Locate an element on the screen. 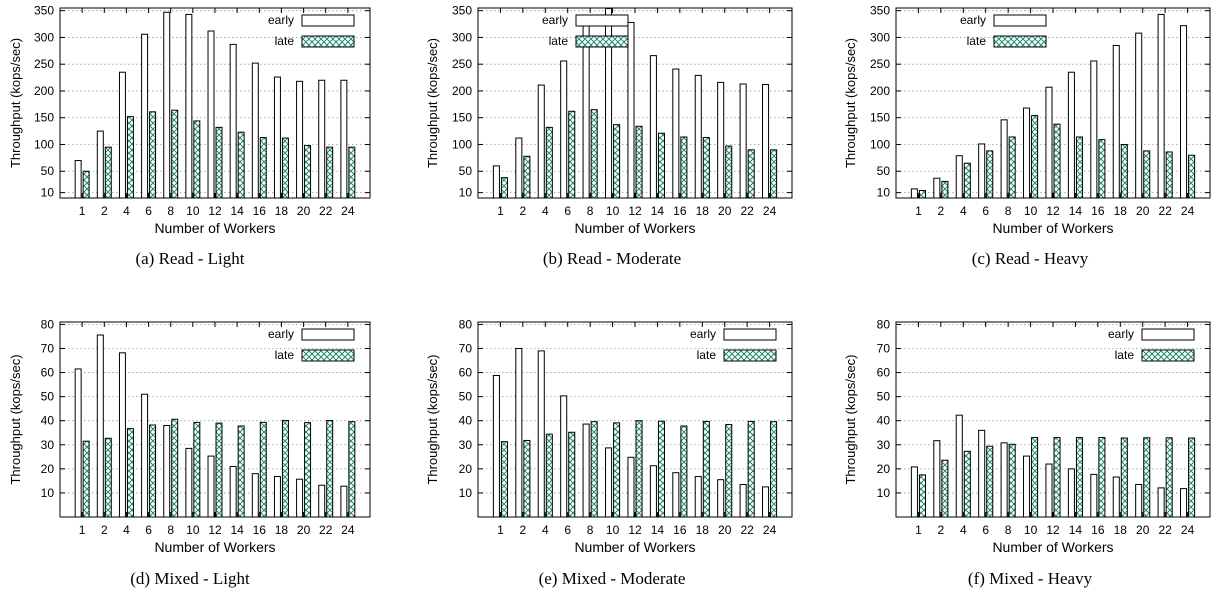 Image resolution: width=1223 pixels, height=600 pixels. y-tick-label: 10 is located at coordinates (466, 493).